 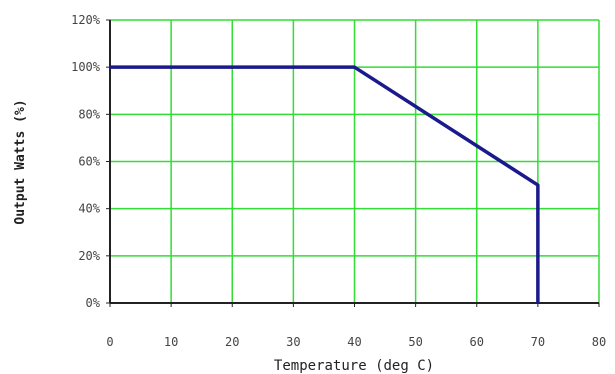 What do you see at coordinates (20, 161) in the screenshot?
I see `y-axis-title: Output Watts (%)` at bounding box center [20, 161].